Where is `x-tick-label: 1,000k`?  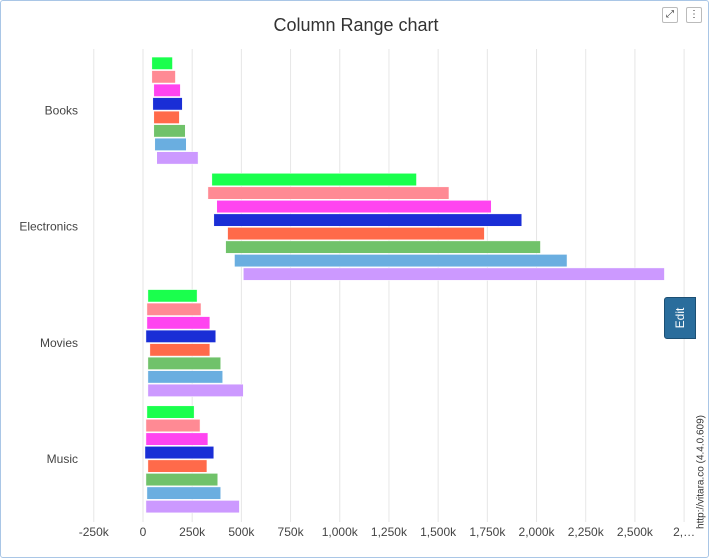
x-tick-label: 1,000k is located at coordinates (340, 532).